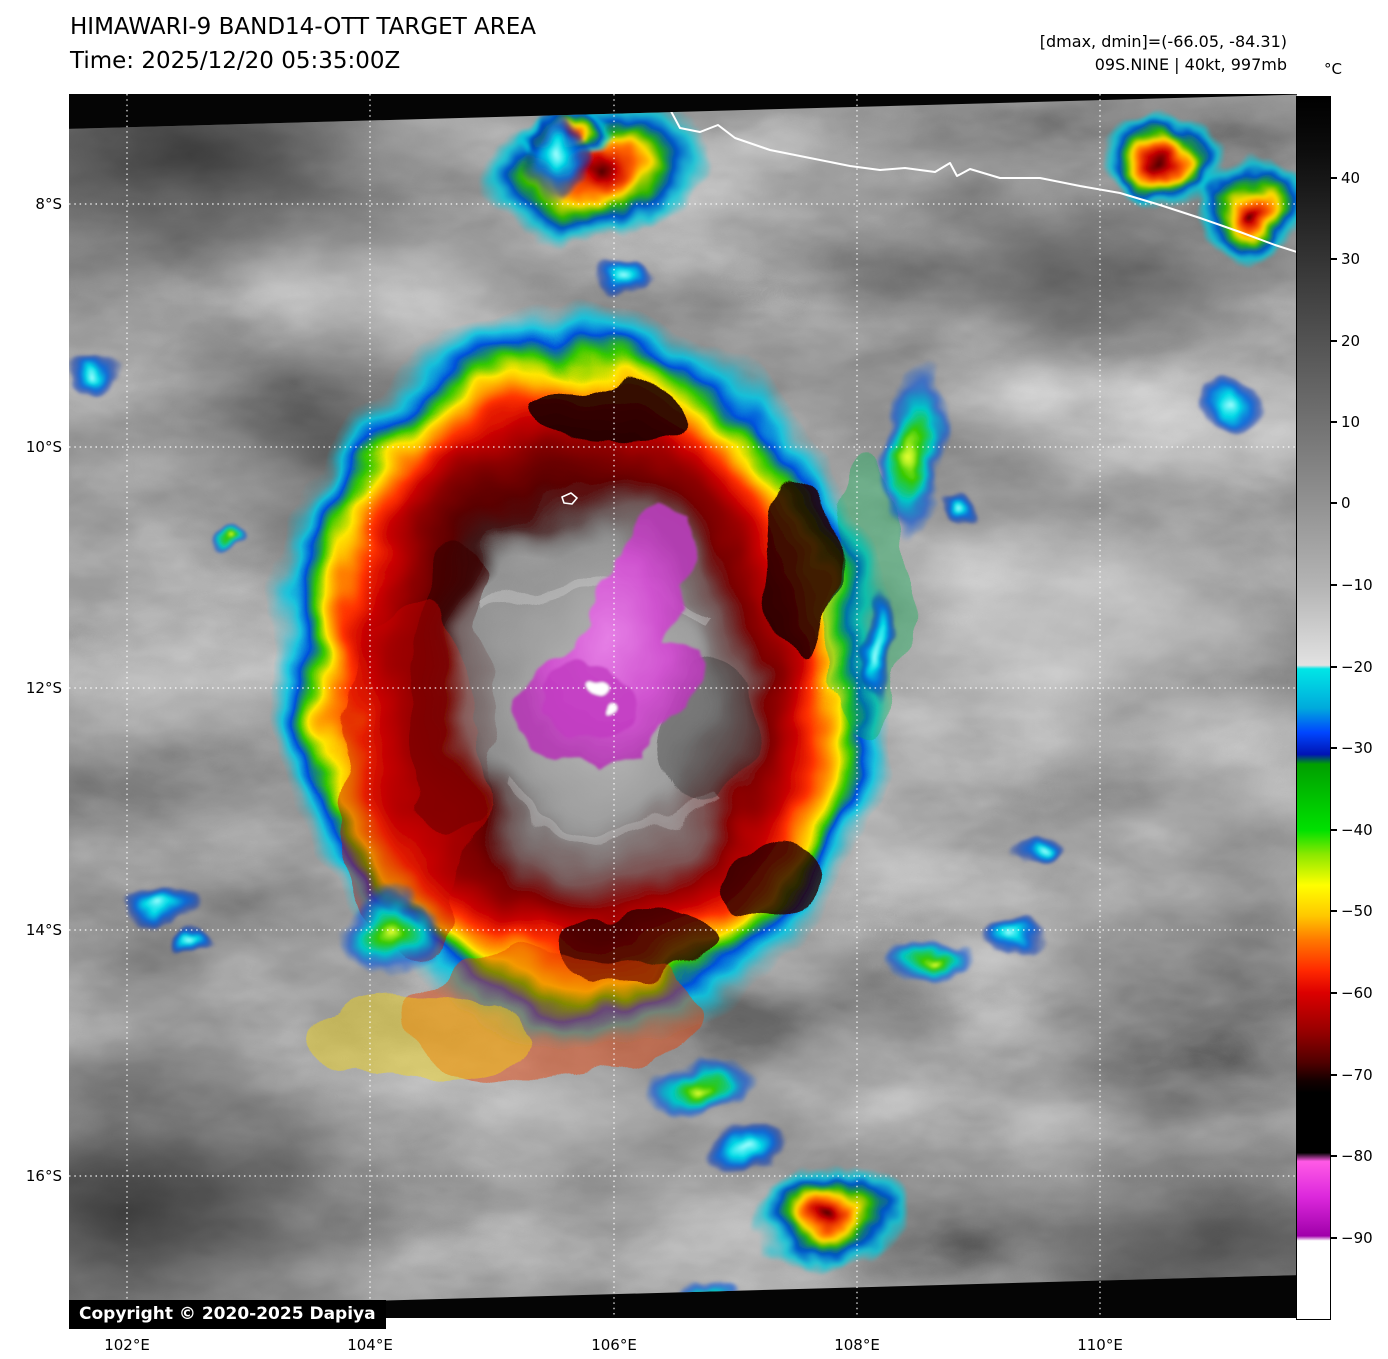  What do you see at coordinates (1357, 1075) in the screenshot?
I see `colorbar-tick-m70: −70` at bounding box center [1357, 1075].